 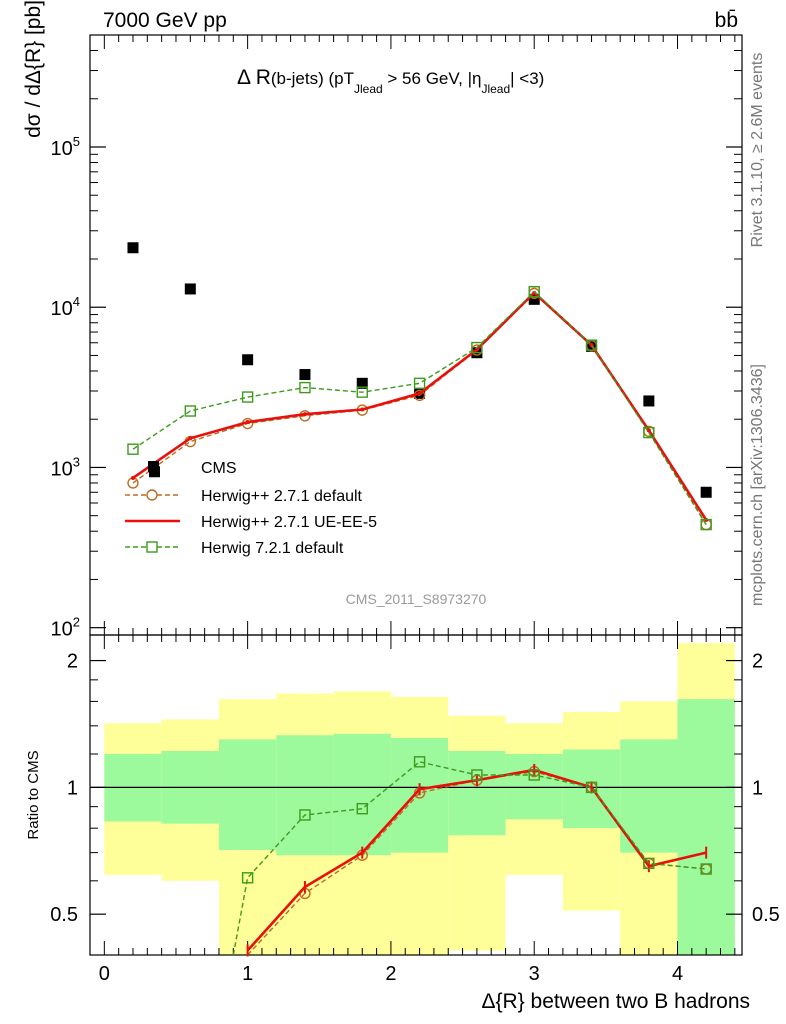 I want to click on title-sub1: Jlead, so click(x=368, y=89).